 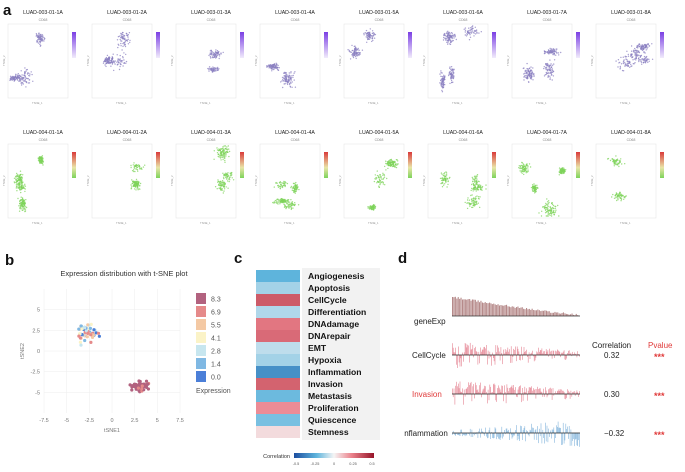 I want to click on header-pvalue: Pvalue, so click(x=660, y=345).